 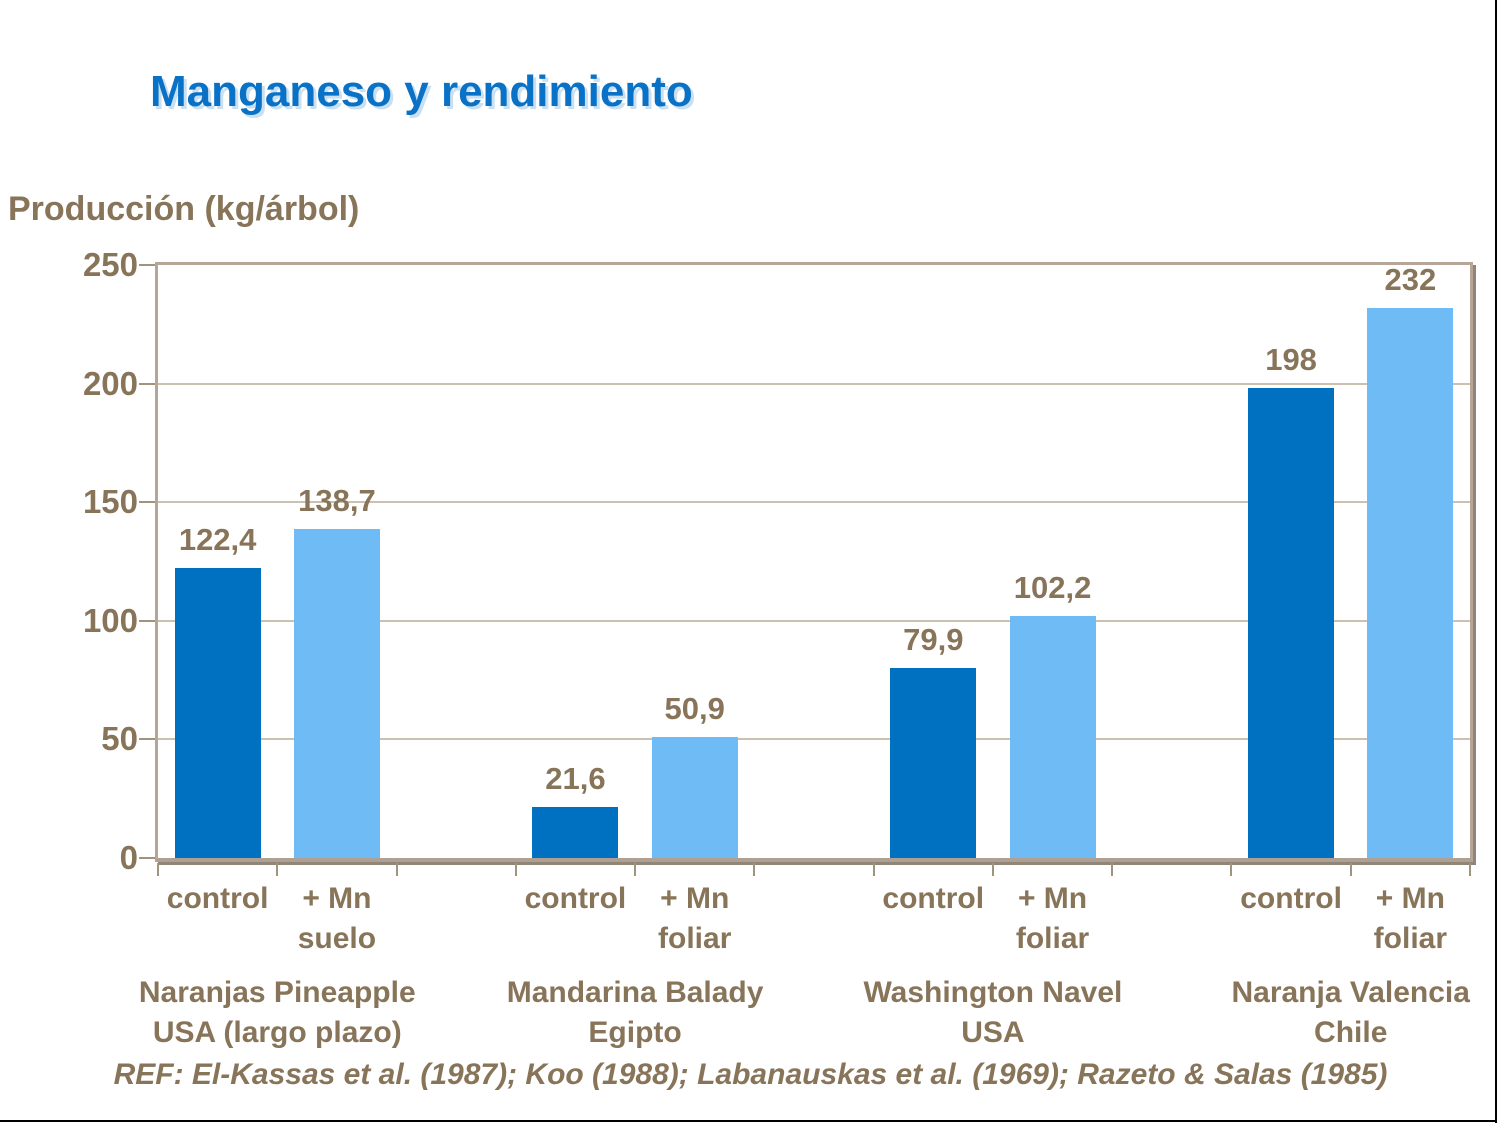 I want to click on bar-mn-group1, so click(x=336, y=693).